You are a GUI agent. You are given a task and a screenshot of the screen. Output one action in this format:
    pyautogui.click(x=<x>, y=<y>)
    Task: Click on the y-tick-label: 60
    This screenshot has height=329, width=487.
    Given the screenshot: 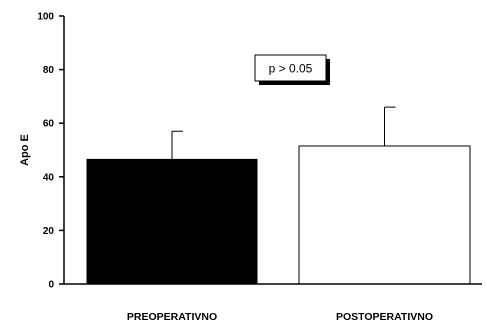 What is the action you would take?
    pyautogui.click(x=49, y=124)
    